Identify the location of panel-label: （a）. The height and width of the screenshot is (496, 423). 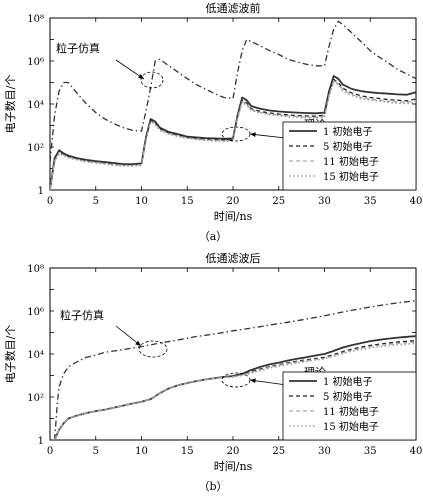
(213, 236).